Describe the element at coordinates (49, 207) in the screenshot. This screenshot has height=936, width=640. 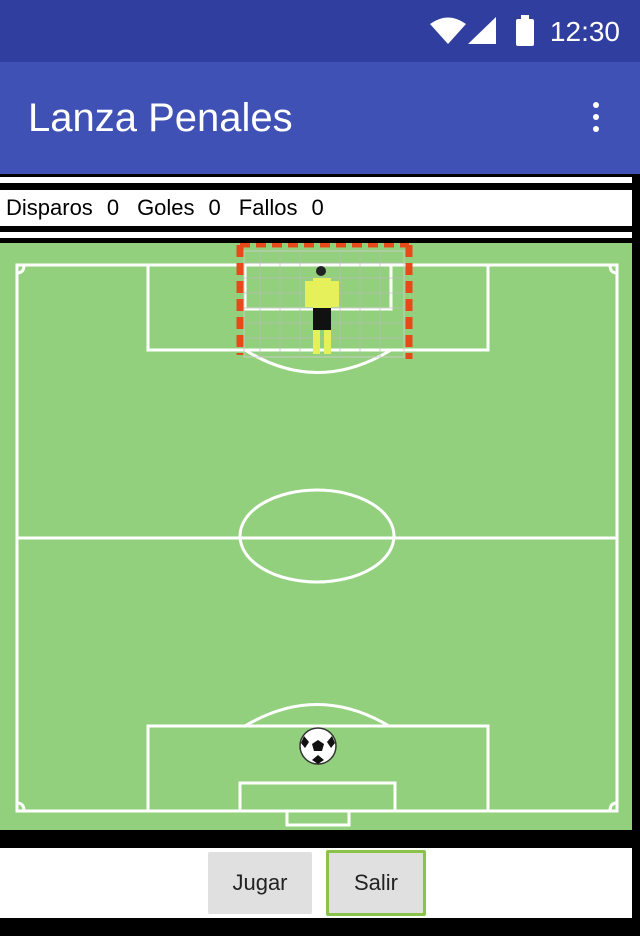
I see `shots-label: Disparos` at that location.